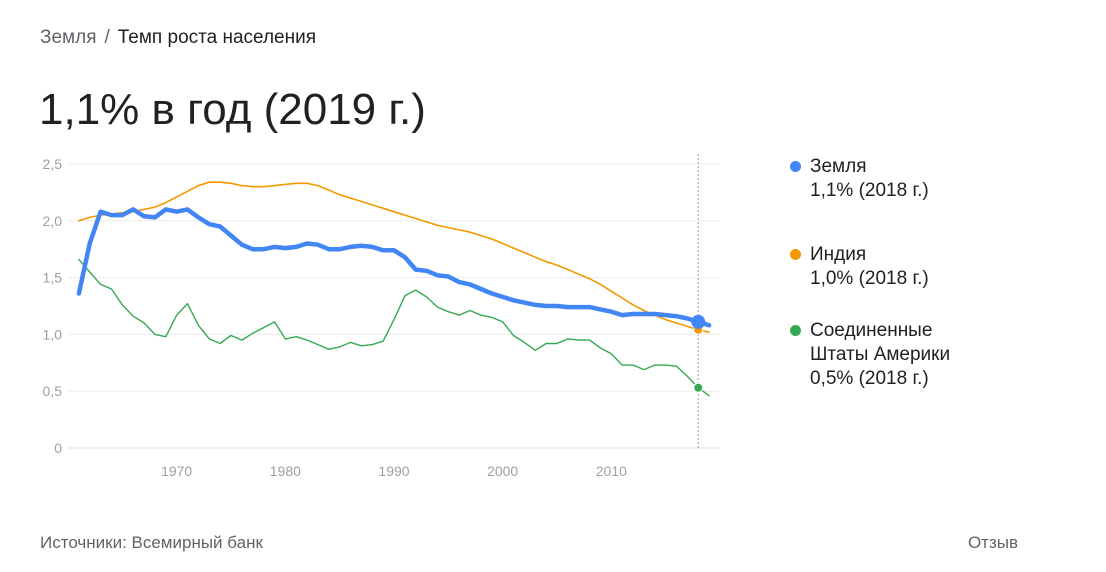 This screenshot has width=1106, height=572. Describe the element at coordinates (393, 471) in the screenshot. I see `x-tick-label: 1990` at that location.